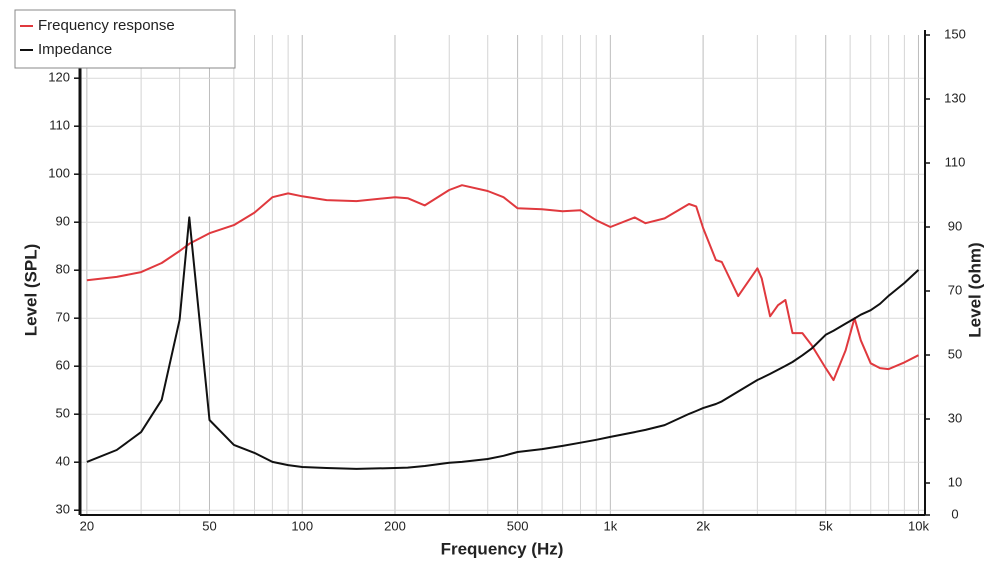 The image size is (996, 577). Describe the element at coordinates (63, 509) in the screenshot. I see `y-tick-label: 30` at that location.